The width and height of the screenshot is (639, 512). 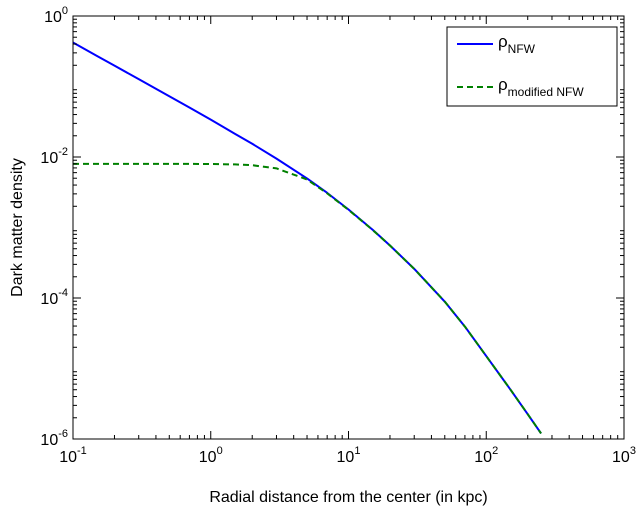 I want to click on legend-entry-nfw-symbol: ρ, so click(x=503, y=41).